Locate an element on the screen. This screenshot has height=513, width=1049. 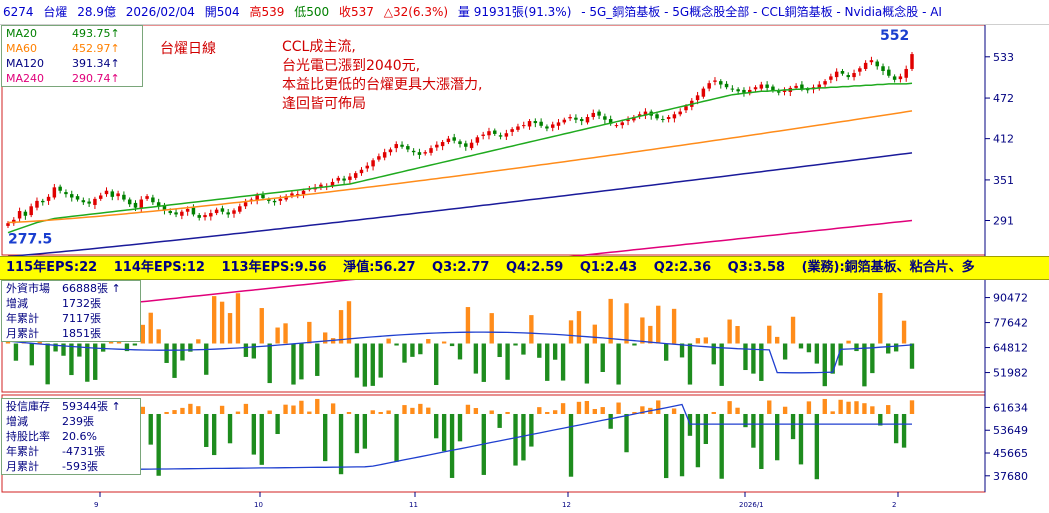
y-tick-label: 51982 is located at coordinates (1010, 373).